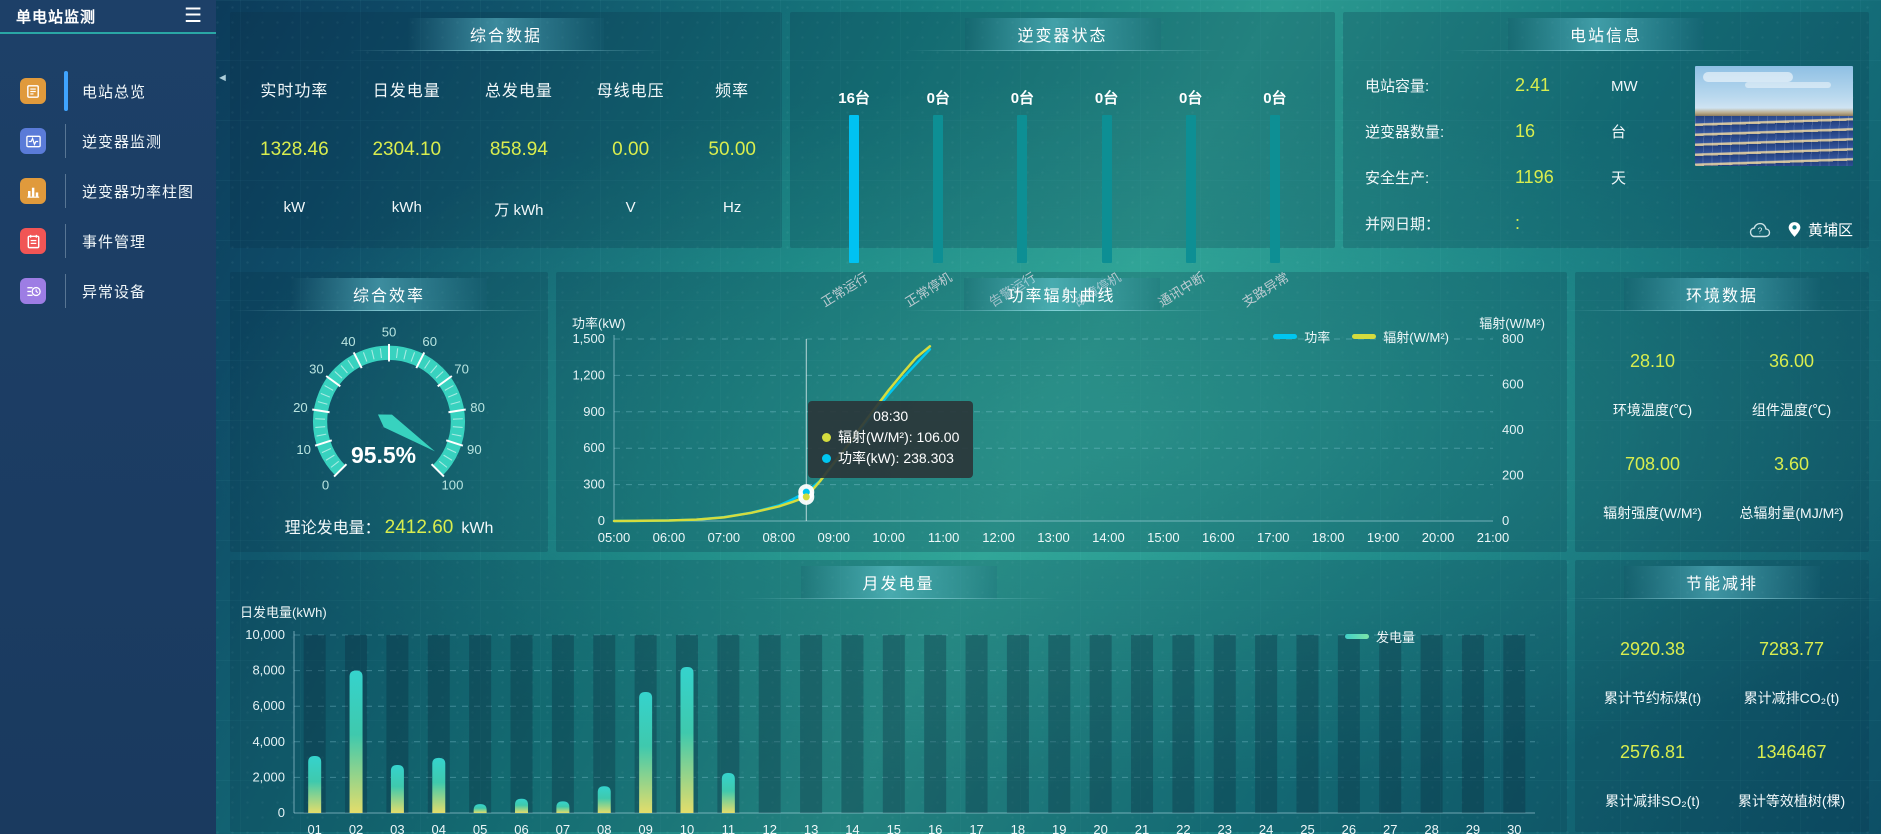  Describe the element at coordinates (389, 294) in the screenshot. I see `panel-title-efficiency: 综合效率` at that location.